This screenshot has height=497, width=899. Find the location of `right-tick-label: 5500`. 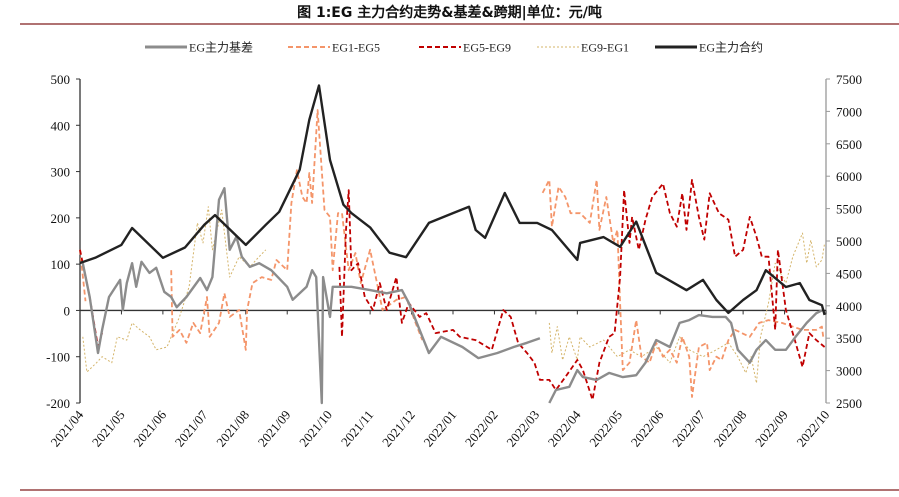

right-tick-label: 5500 is located at coordinates (849, 209).